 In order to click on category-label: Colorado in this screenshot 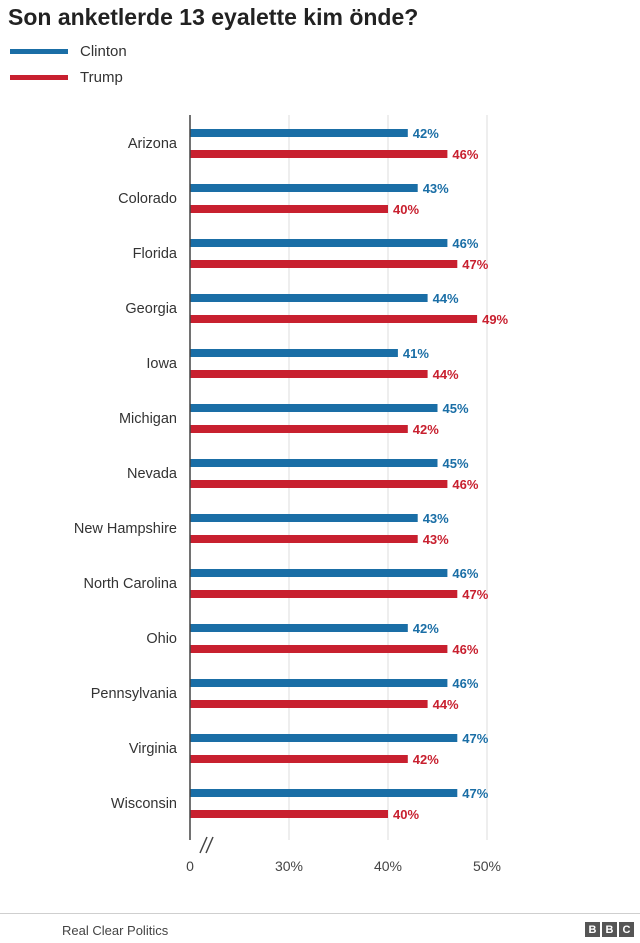, I will do `click(147, 199)`.